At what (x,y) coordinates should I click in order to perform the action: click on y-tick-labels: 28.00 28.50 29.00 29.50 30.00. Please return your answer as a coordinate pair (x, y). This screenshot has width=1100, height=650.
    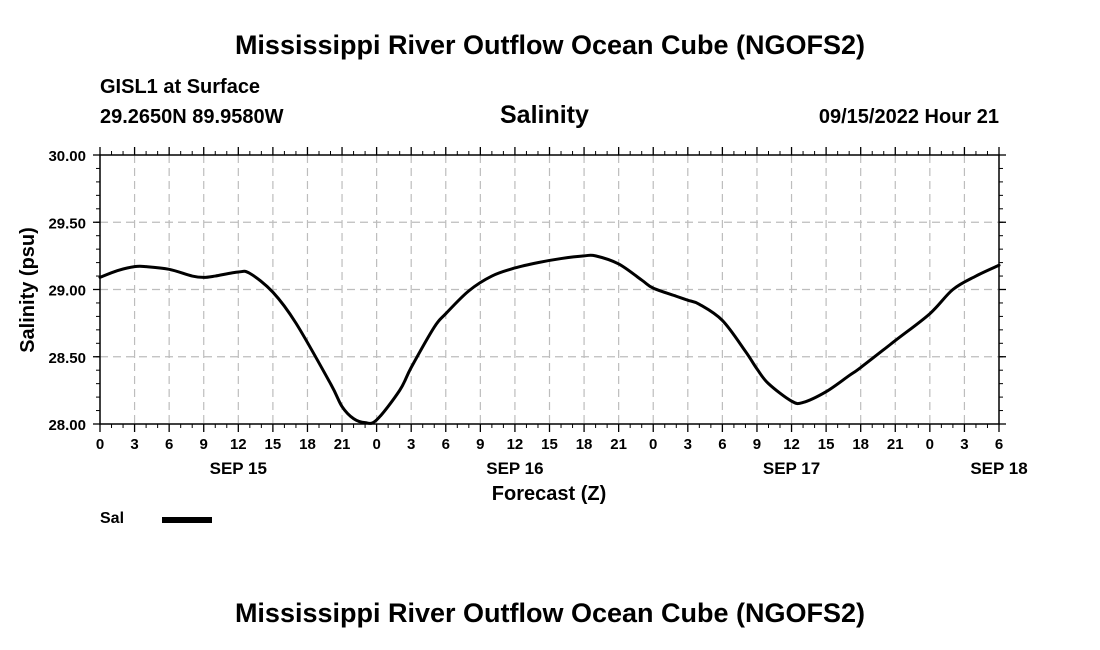
    Looking at the image, I should click on (67, 291).